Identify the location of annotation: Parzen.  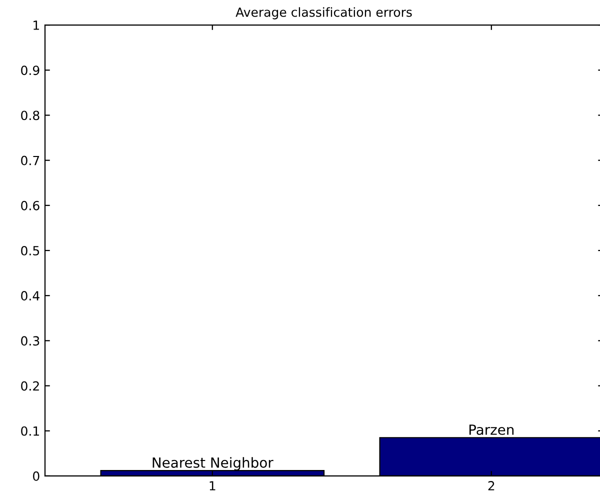
(491, 429).